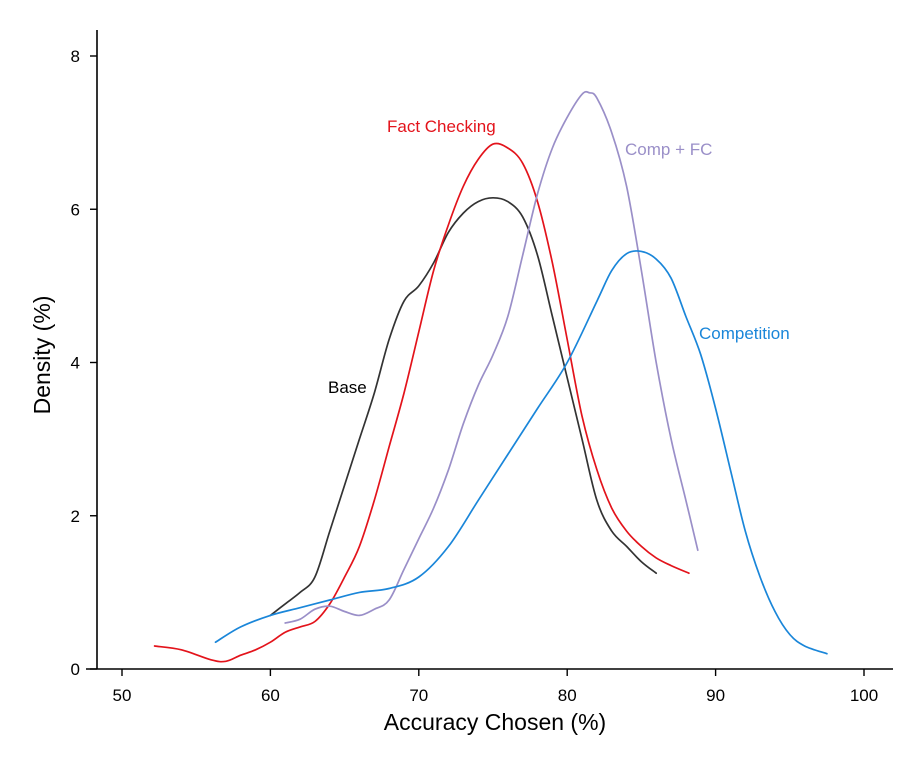 This screenshot has width=921, height=768. What do you see at coordinates (668, 149) in the screenshot?
I see `comp-fc-label: Comp + FC` at bounding box center [668, 149].